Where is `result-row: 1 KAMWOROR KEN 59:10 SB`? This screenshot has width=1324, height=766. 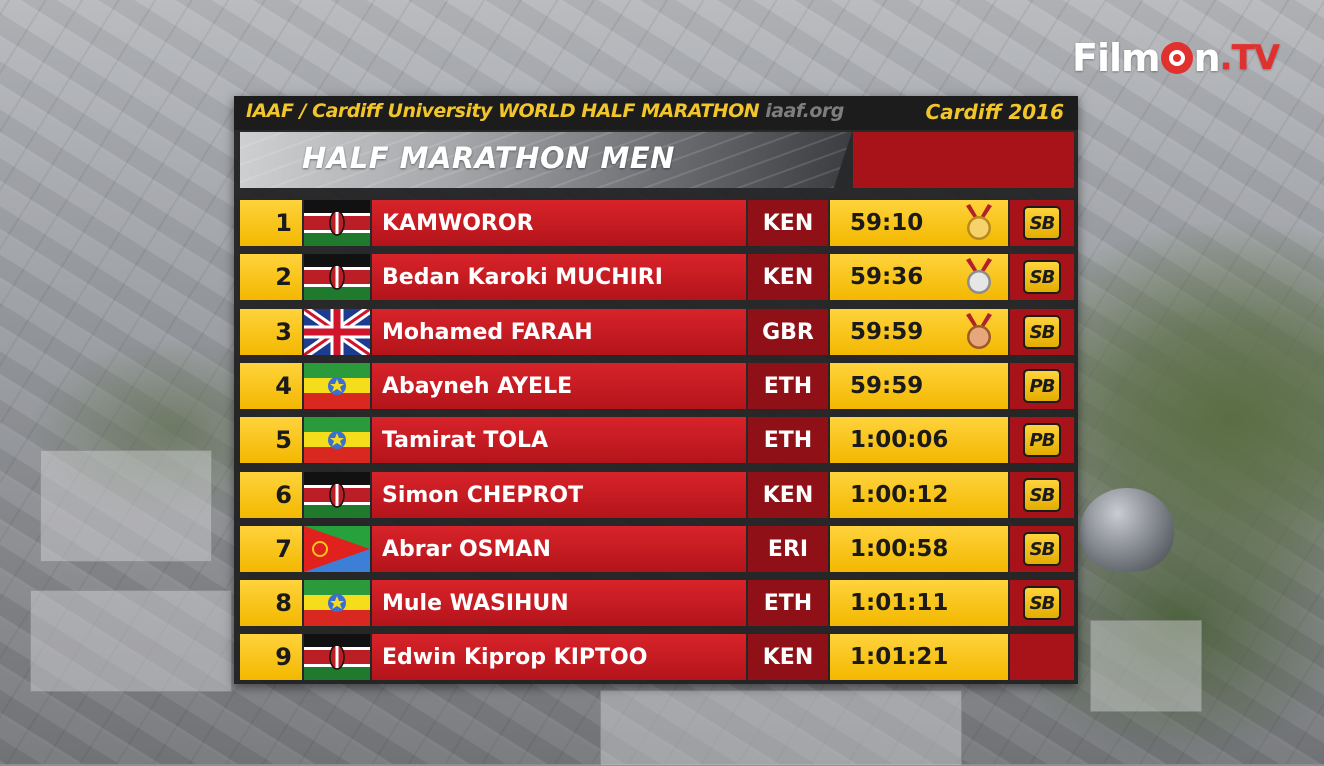 result-row: 1 KAMWOROR KEN 59:10 SB is located at coordinates (657, 223).